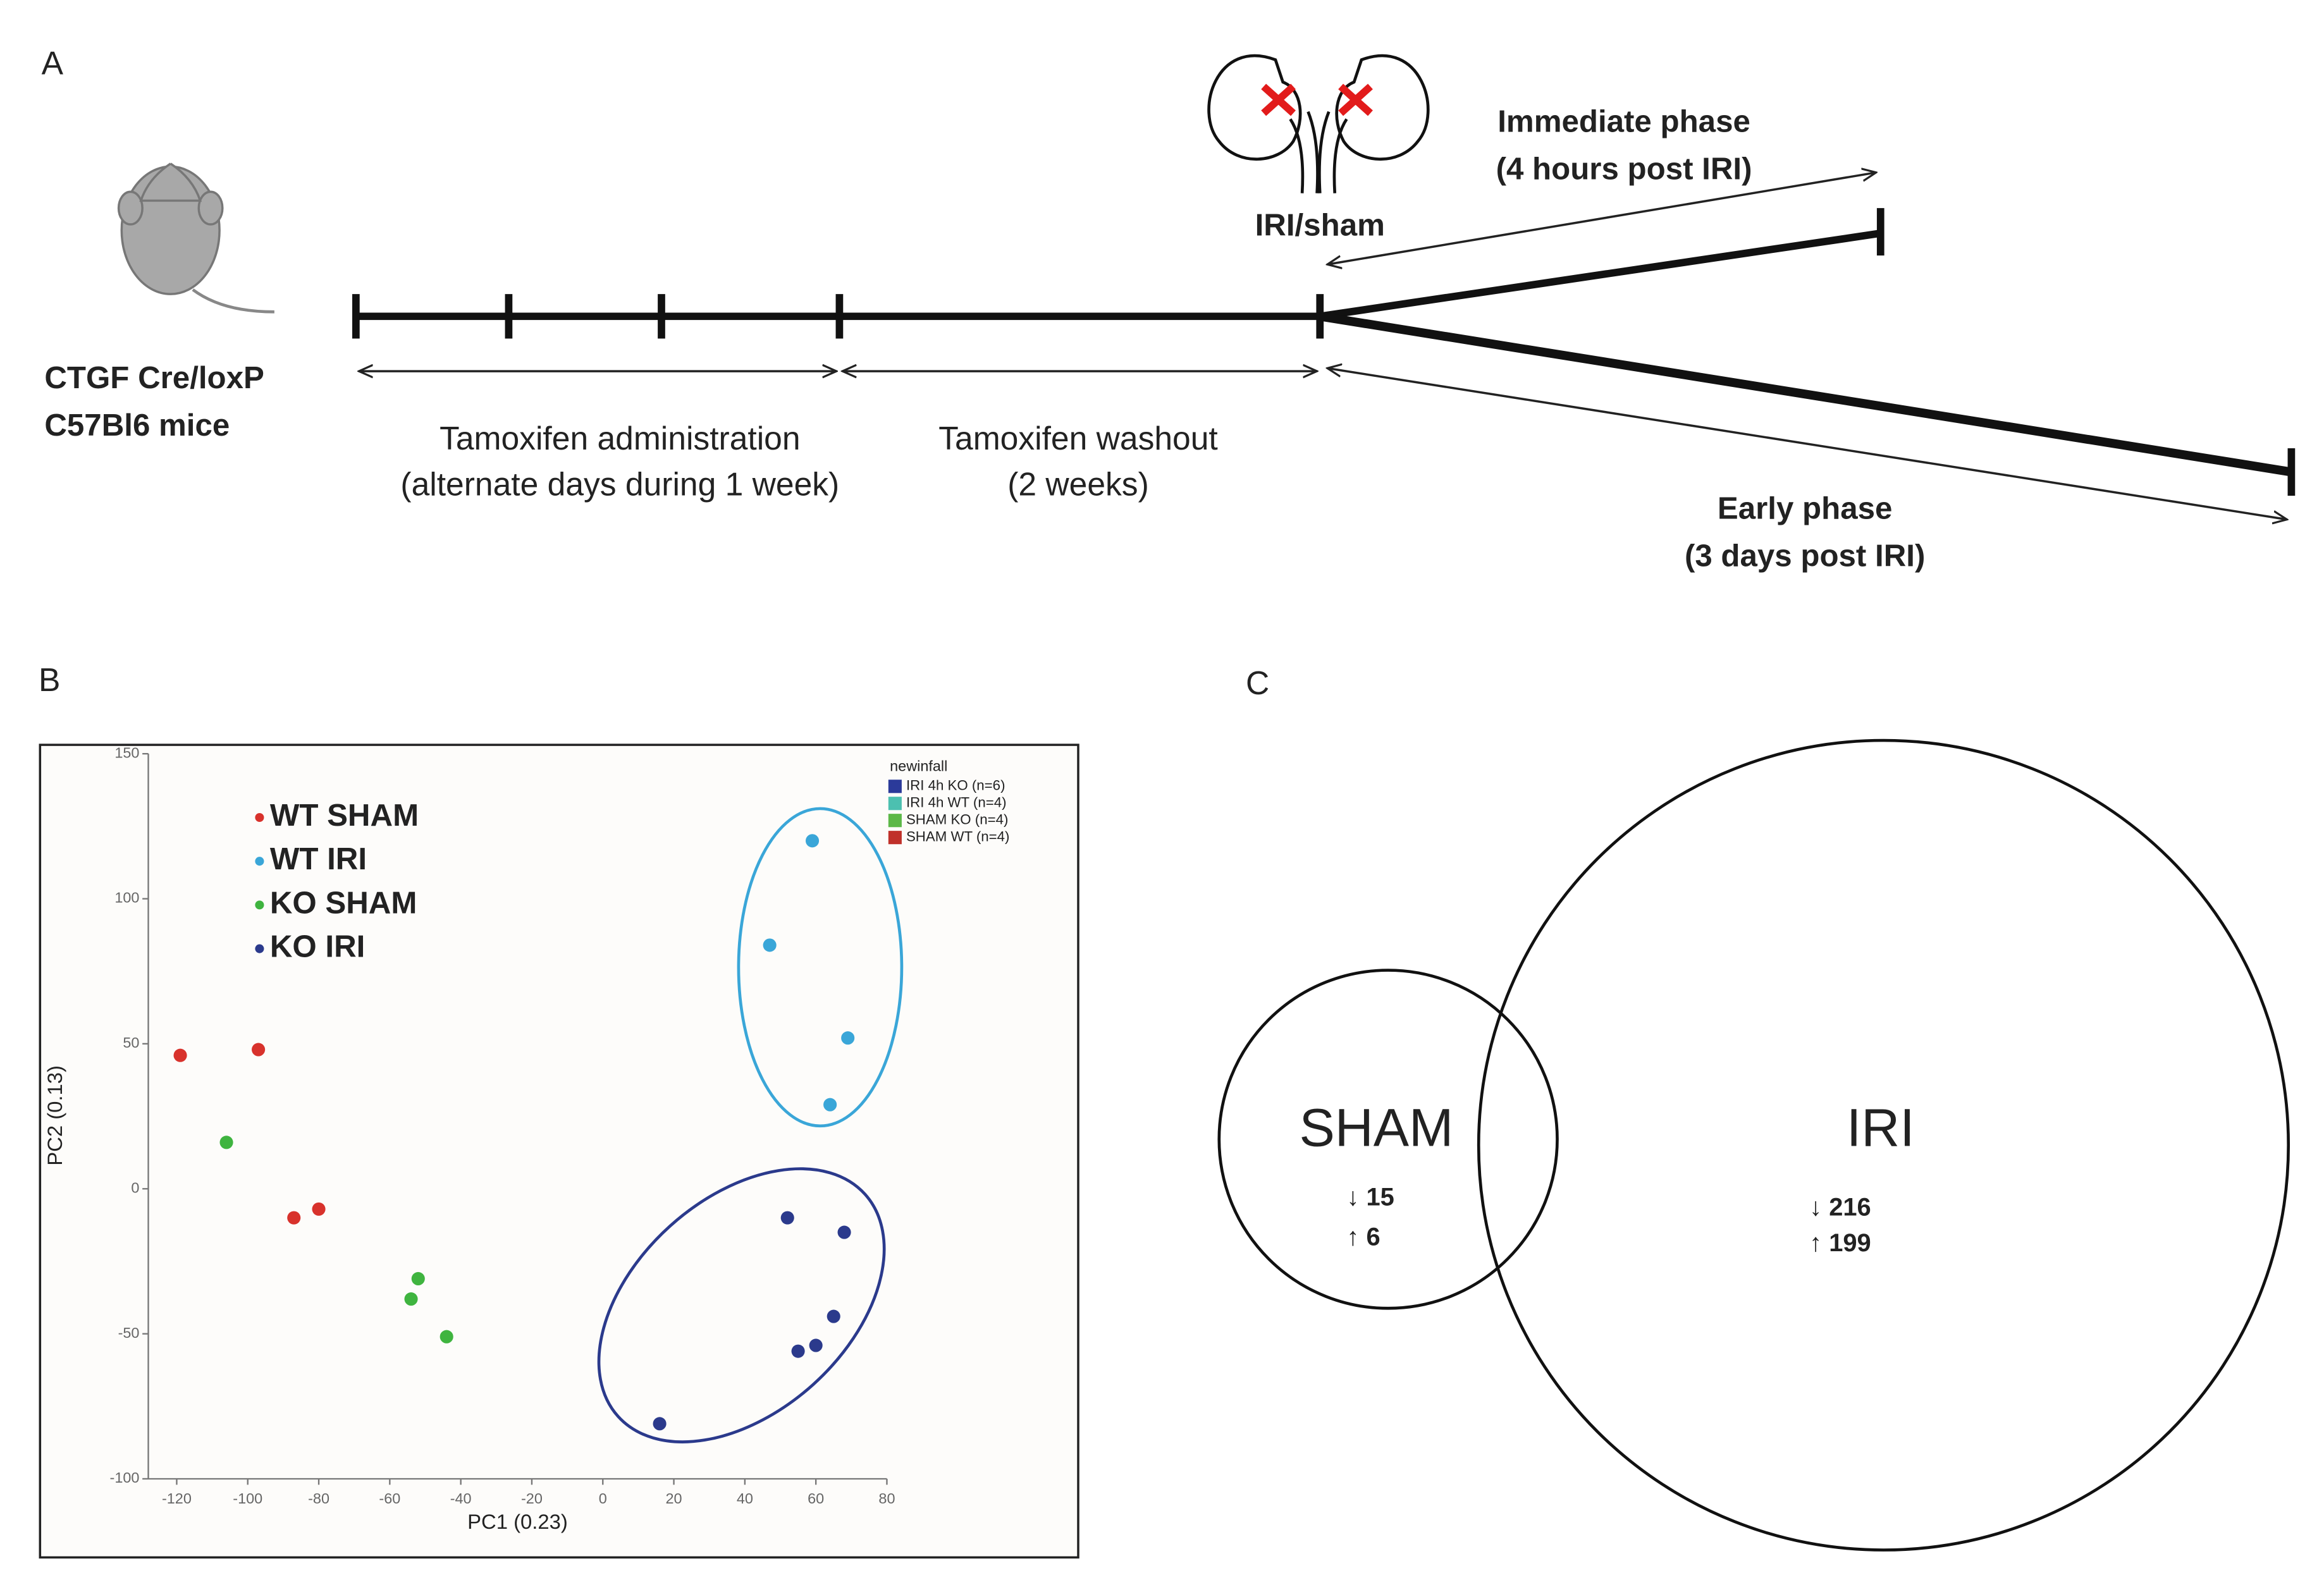  What do you see at coordinates (1363, 1237) in the screenshot?
I see `venn-count: ↑ 6` at bounding box center [1363, 1237].